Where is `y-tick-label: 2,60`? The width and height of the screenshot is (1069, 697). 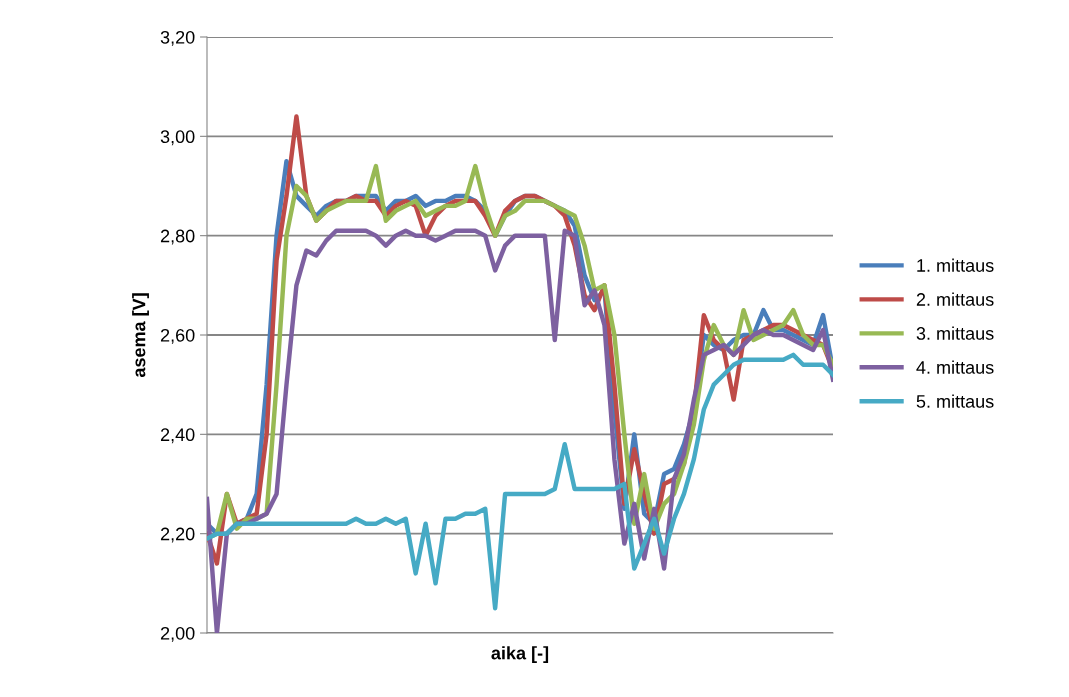 y-tick-label: 2,60 is located at coordinates (177, 336).